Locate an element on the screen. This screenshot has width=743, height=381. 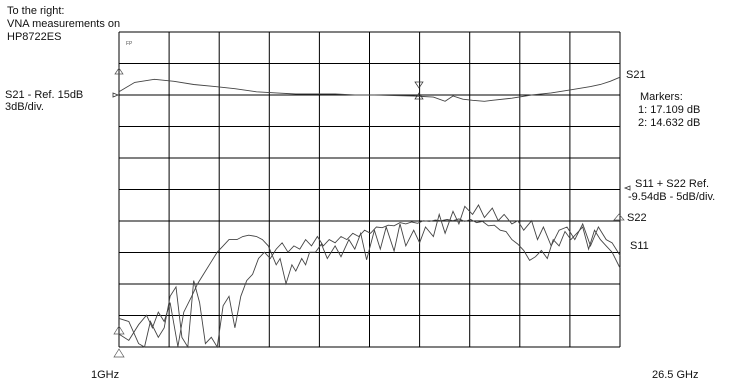
header-line-3: HP8722ES is located at coordinates (34, 37).